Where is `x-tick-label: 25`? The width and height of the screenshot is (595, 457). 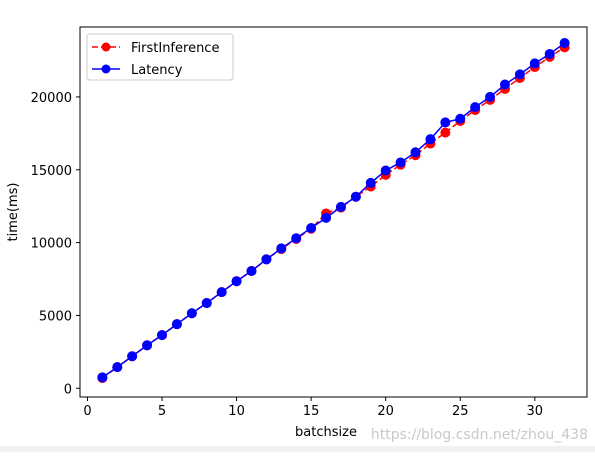 x-tick-label: 25 is located at coordinates (460, 411).